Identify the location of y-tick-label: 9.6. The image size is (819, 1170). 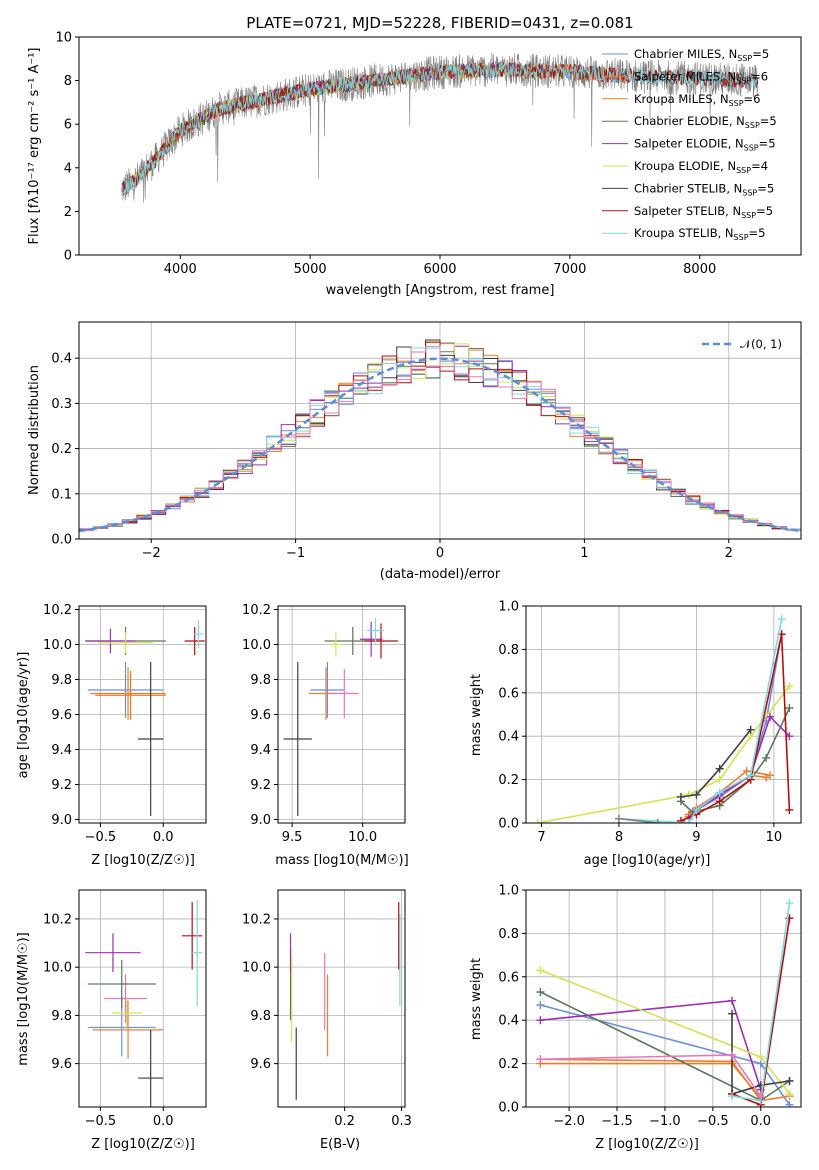
(260, 715).